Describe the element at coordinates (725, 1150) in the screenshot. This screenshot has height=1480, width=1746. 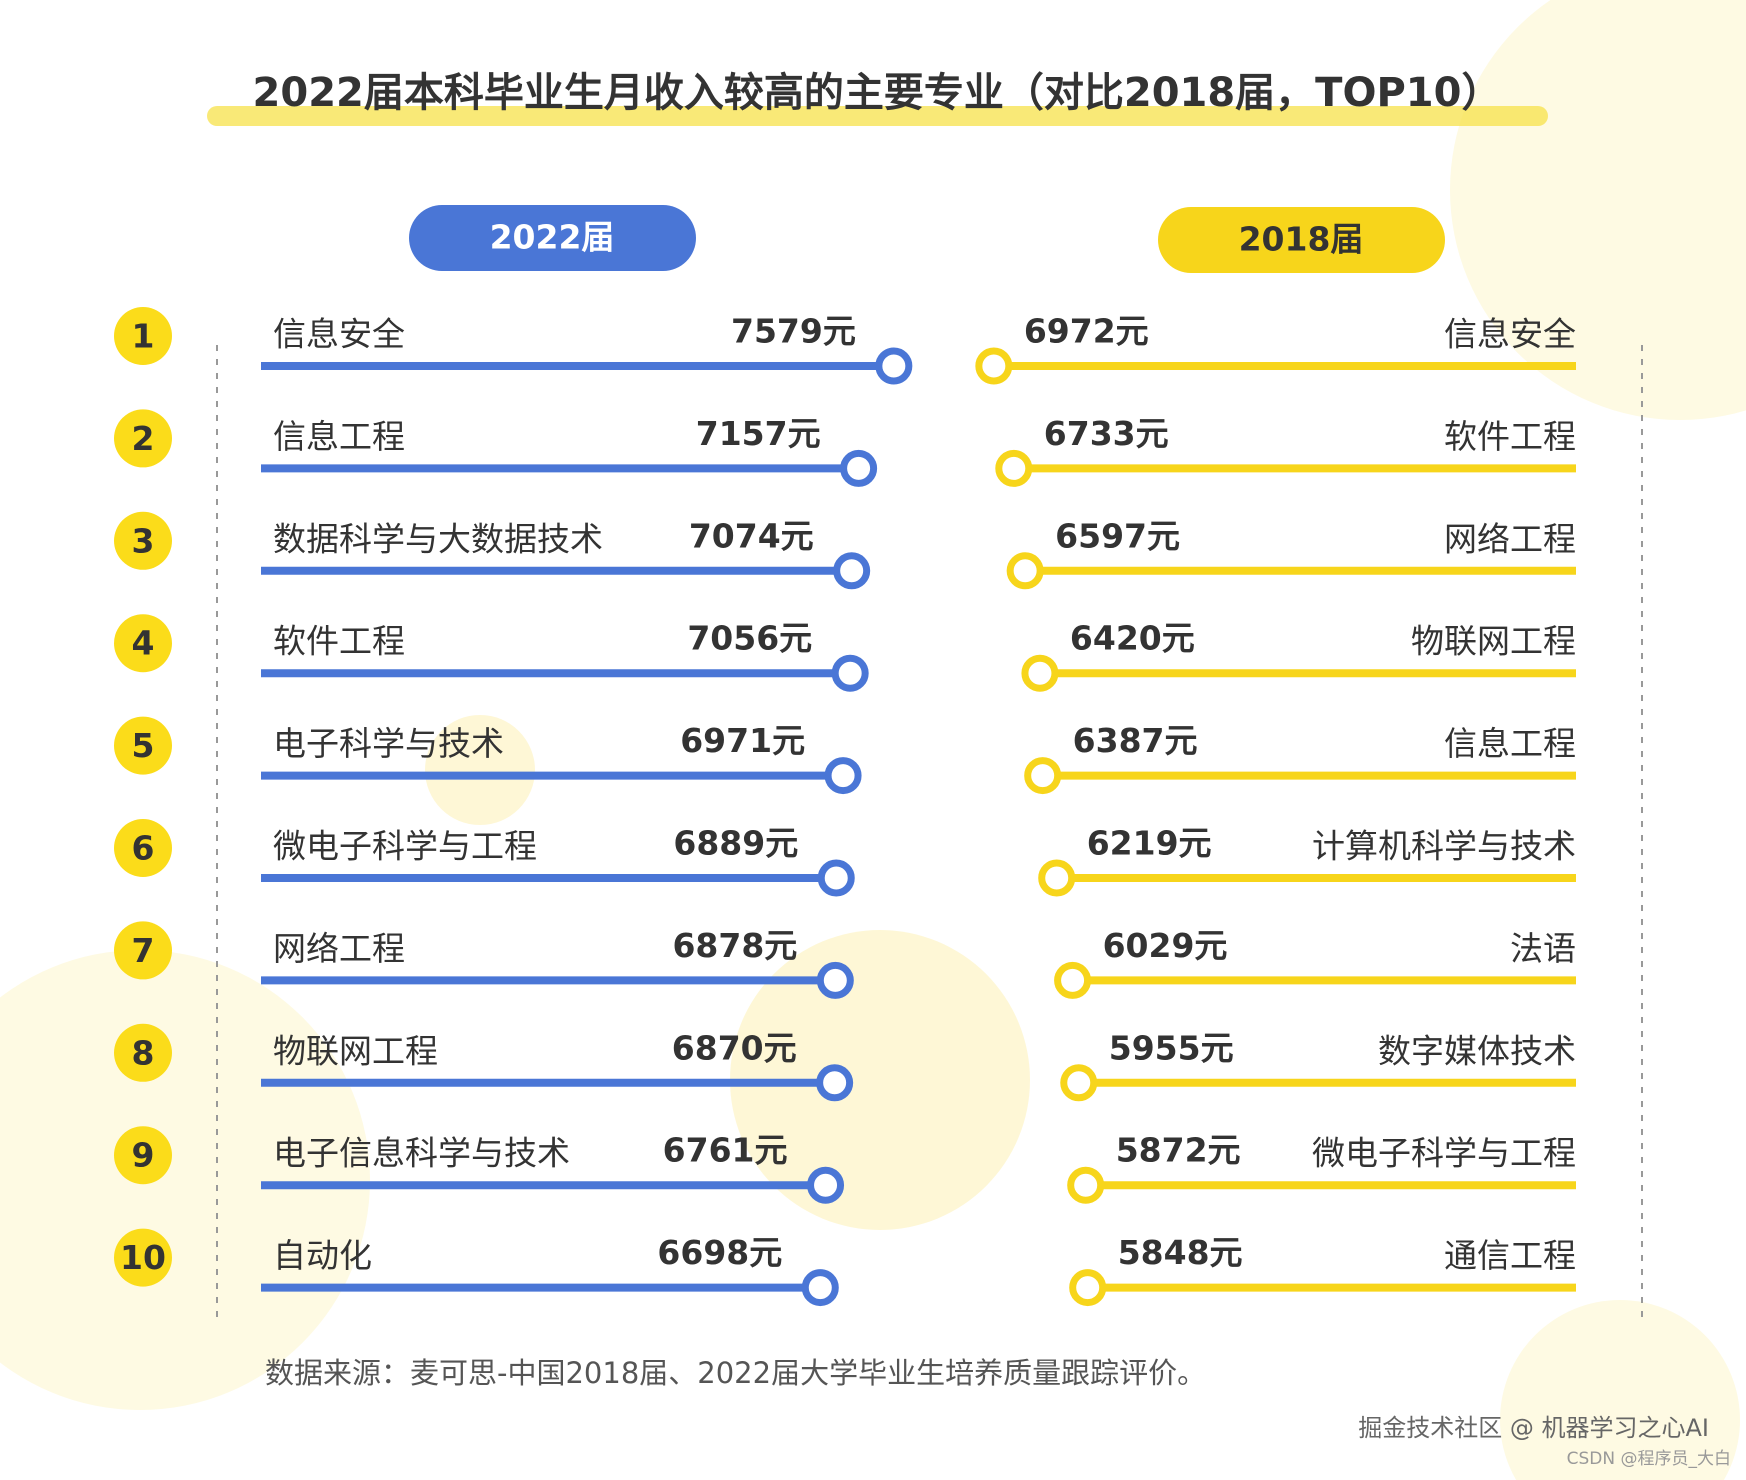
I see `value-label: 6761元` at that location.